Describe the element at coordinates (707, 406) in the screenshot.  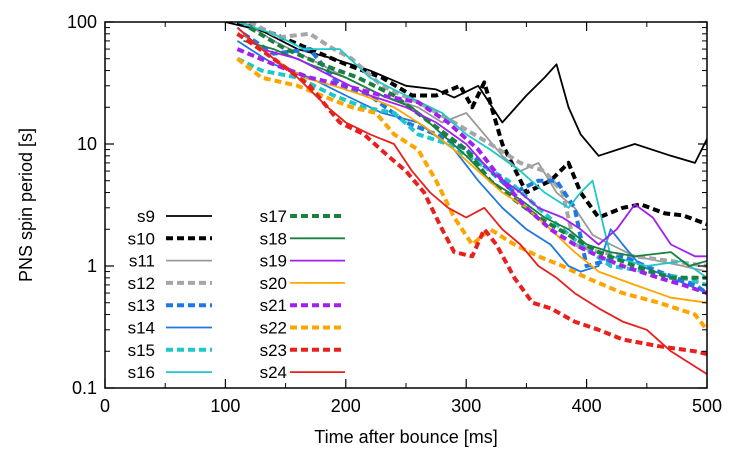
I see `x-tick-label: 500` at that location.